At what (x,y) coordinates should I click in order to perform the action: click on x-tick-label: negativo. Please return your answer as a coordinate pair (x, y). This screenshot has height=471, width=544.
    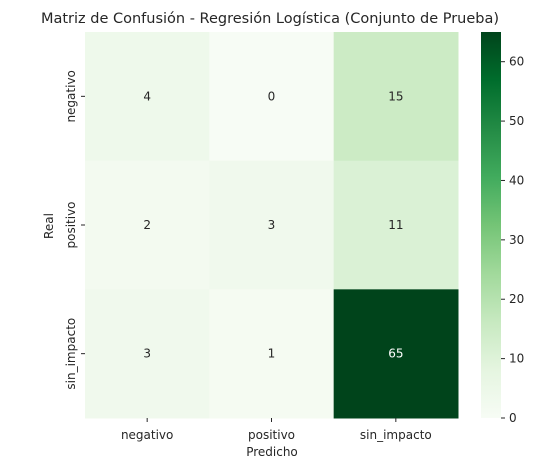
    Looking at the image, I should click on (147, 435).